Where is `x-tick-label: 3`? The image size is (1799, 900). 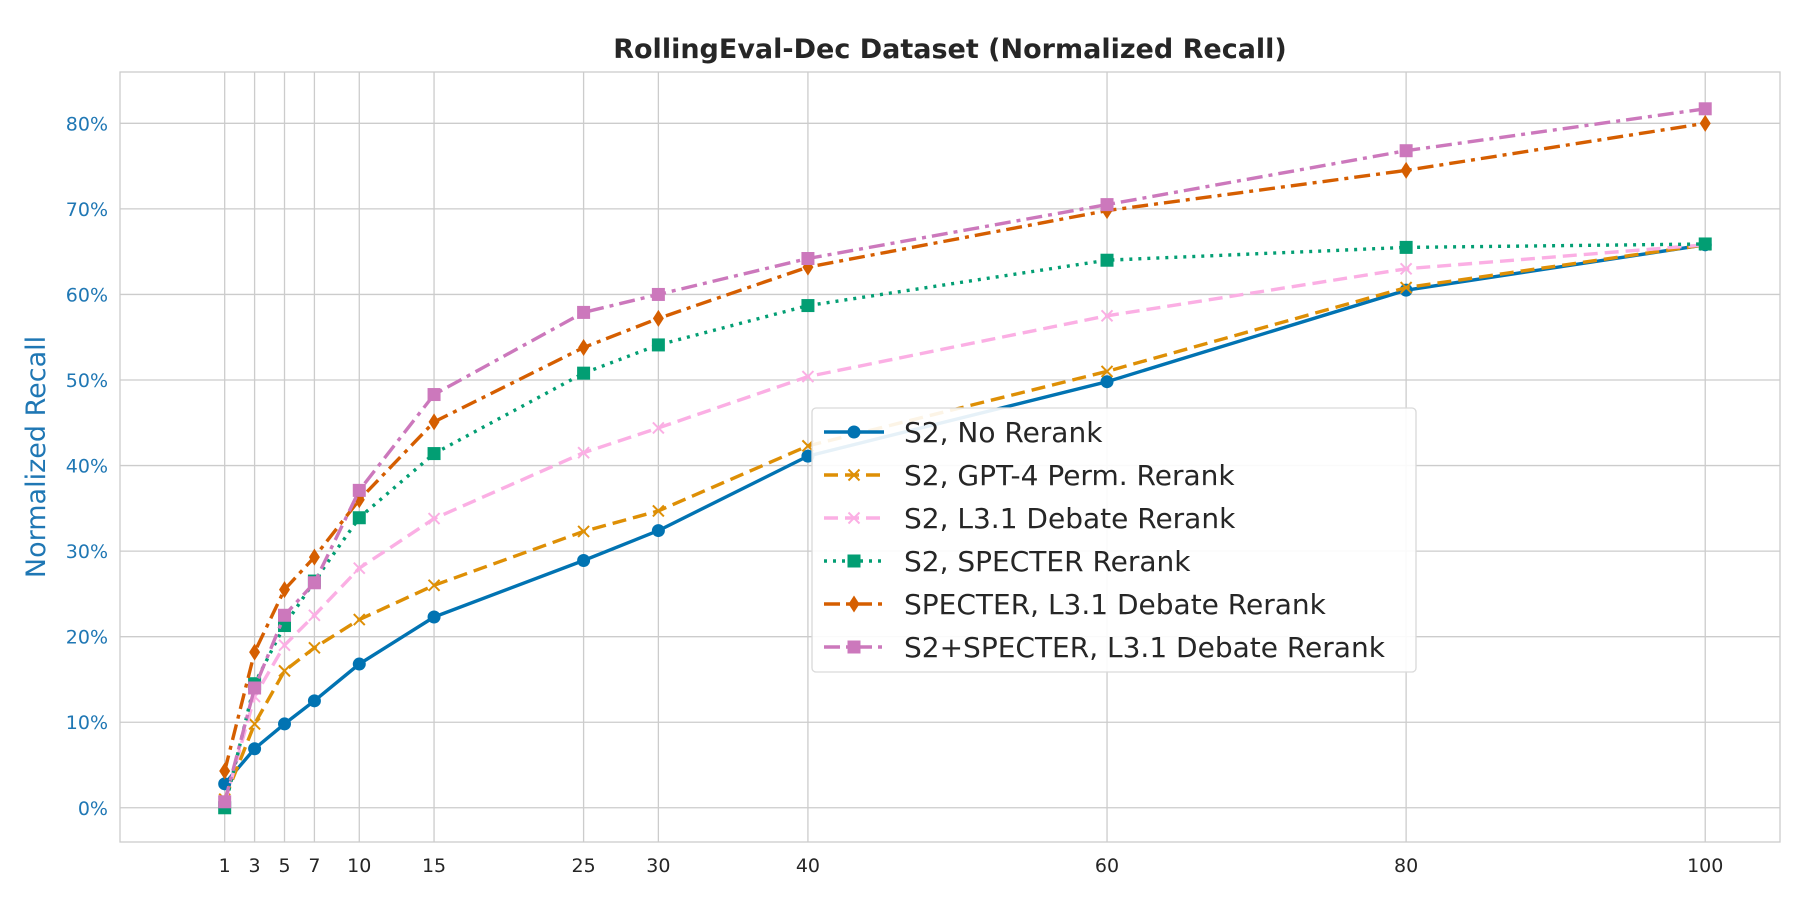 x-tick-label: 3 is located at coordinates (255, 866).